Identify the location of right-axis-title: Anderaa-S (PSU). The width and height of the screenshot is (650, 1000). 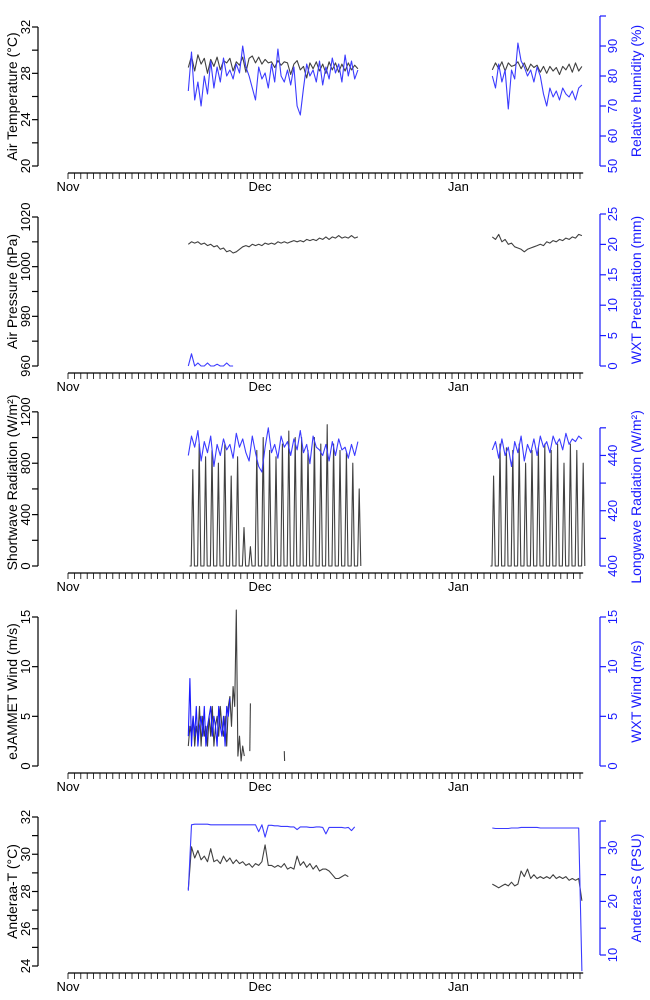
(636, 888).